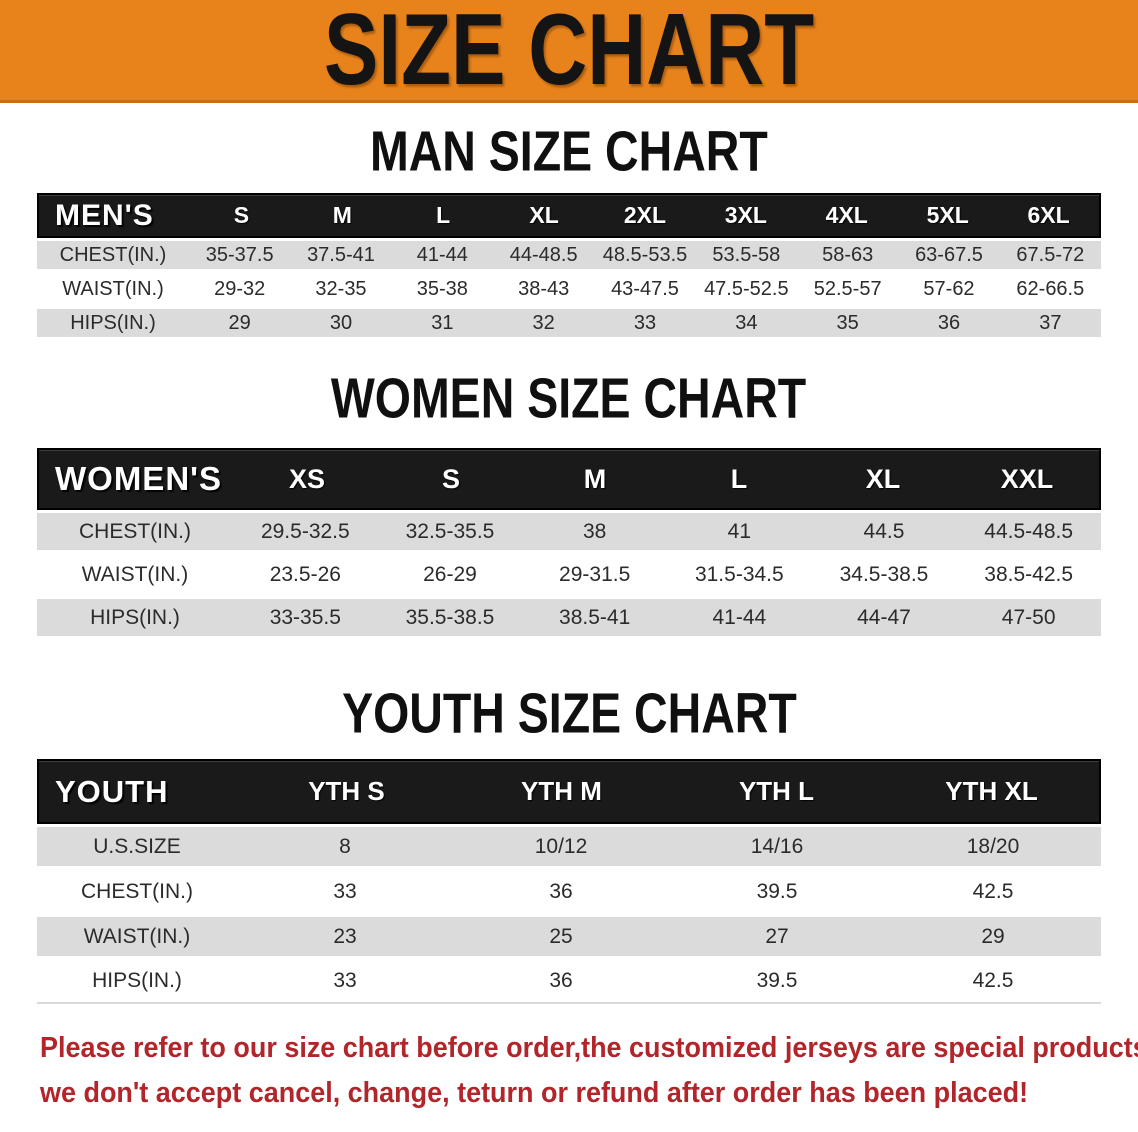 The height and width of the screenshot is (1132, 1138). I want to click on column-header: YTH S, so click(346, 791).